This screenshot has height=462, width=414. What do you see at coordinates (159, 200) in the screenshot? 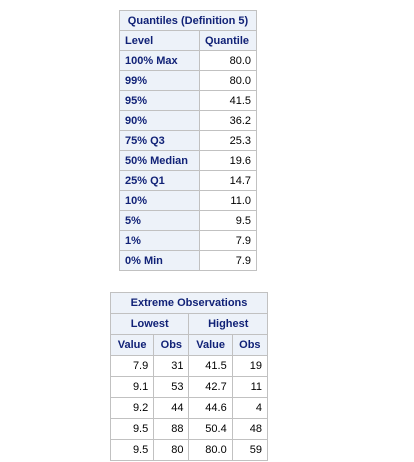
I see `quantile-level: 10%` at bounding box center [159, 200].